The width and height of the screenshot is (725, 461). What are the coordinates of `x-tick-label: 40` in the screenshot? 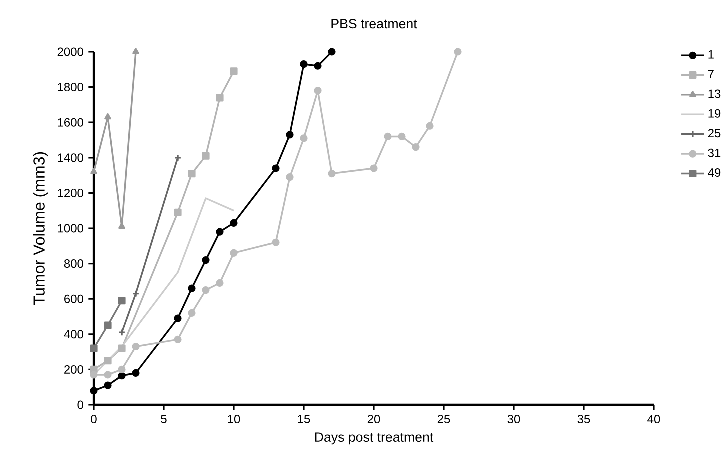 It's located at (654, 419).